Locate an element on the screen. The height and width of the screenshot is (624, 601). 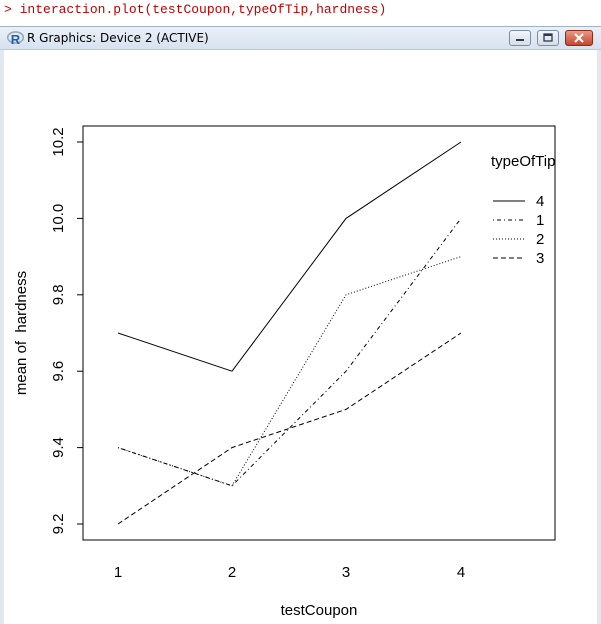
close-icon is located at coordinates (579, 38).